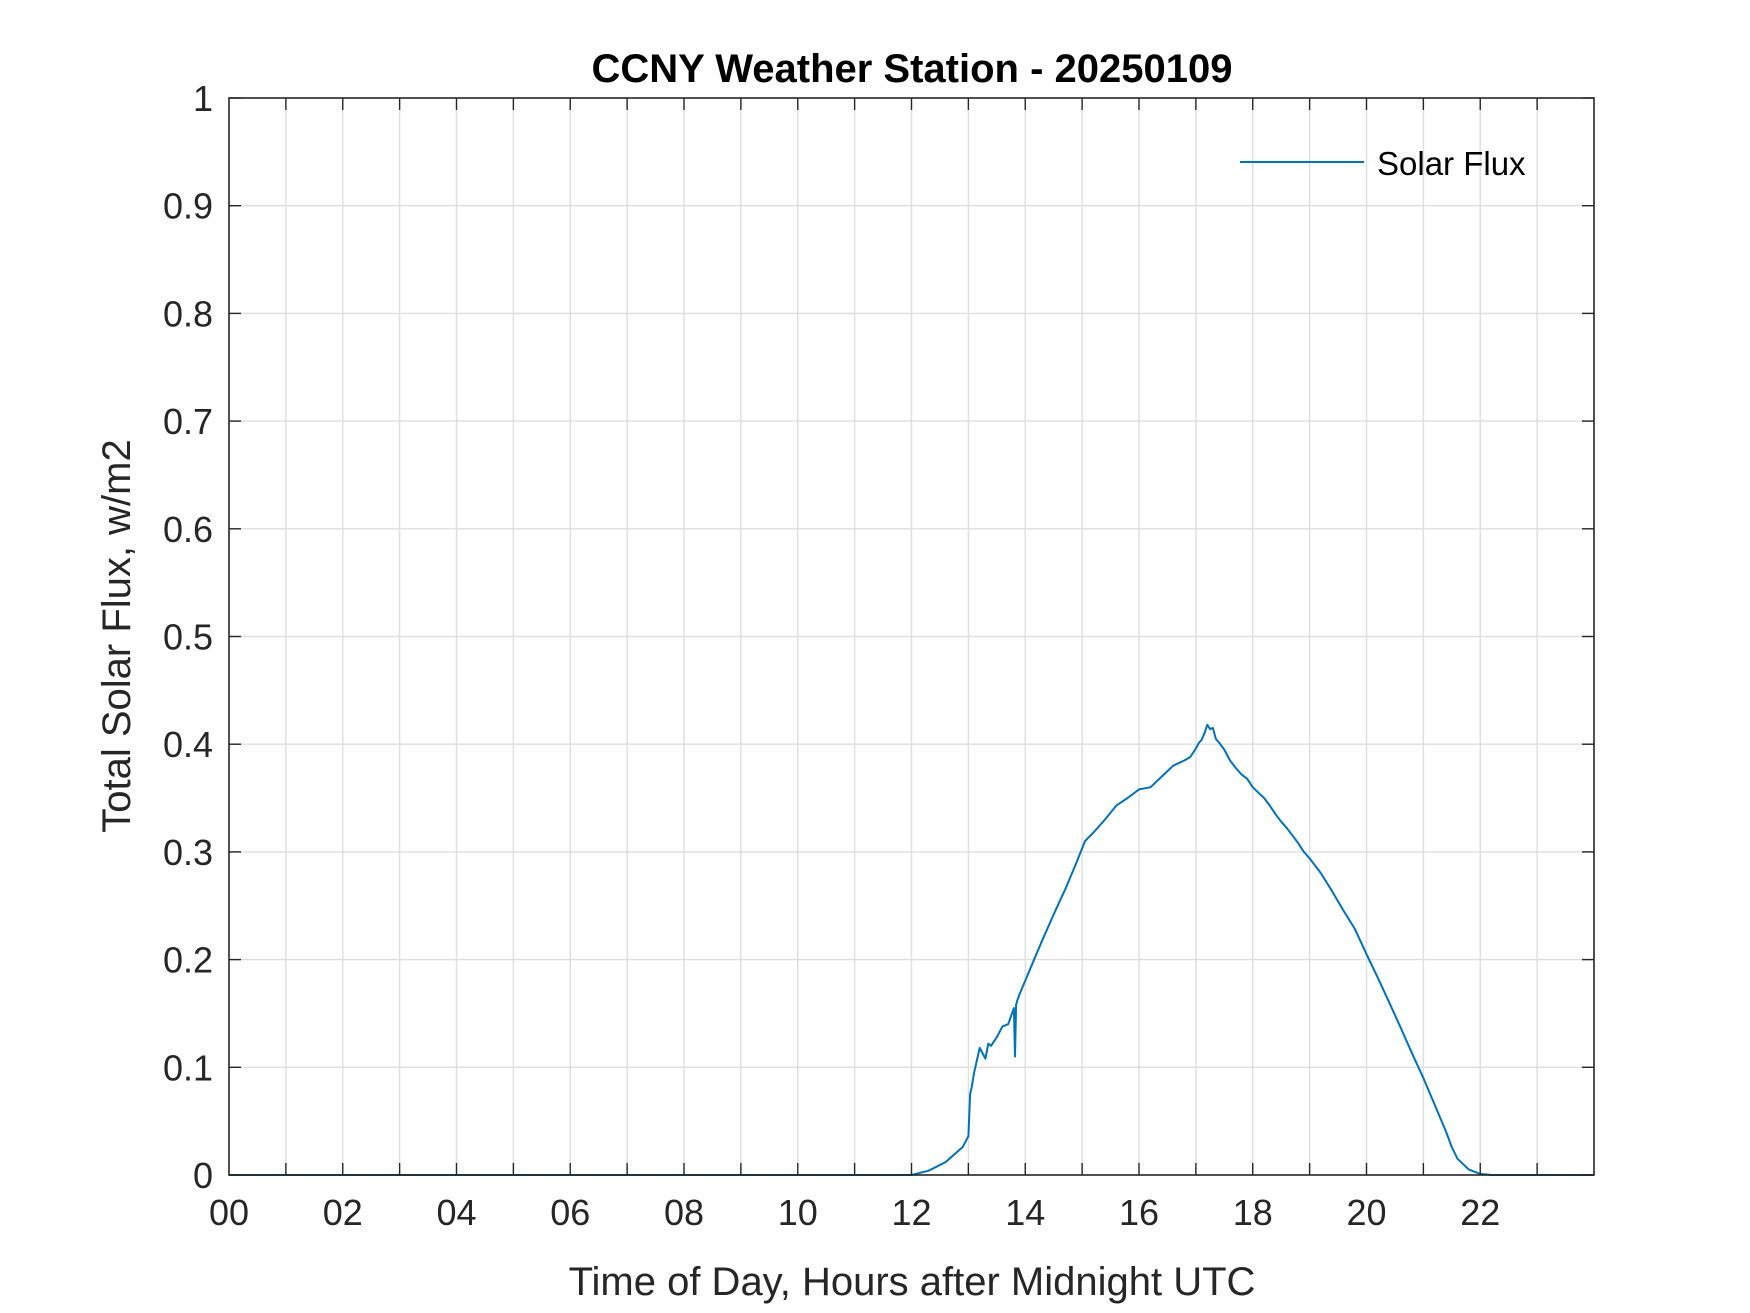  Describe the element at coordinates (1451, 163) in the screenshot. I see `legend-label-solar-flux: Solar Flux` at that location.